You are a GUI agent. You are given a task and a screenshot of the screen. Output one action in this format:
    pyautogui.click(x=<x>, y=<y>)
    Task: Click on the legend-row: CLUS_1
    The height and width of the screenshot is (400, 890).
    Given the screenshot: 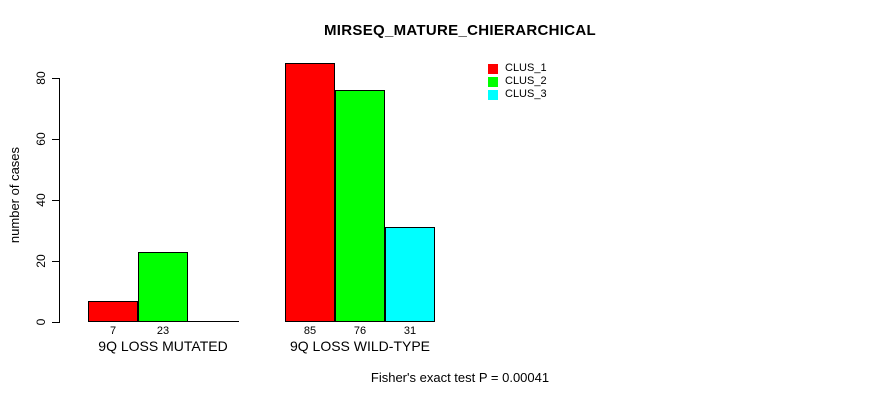 What is the action you would take?
    pyautogui.click(x=517, y=68)
    